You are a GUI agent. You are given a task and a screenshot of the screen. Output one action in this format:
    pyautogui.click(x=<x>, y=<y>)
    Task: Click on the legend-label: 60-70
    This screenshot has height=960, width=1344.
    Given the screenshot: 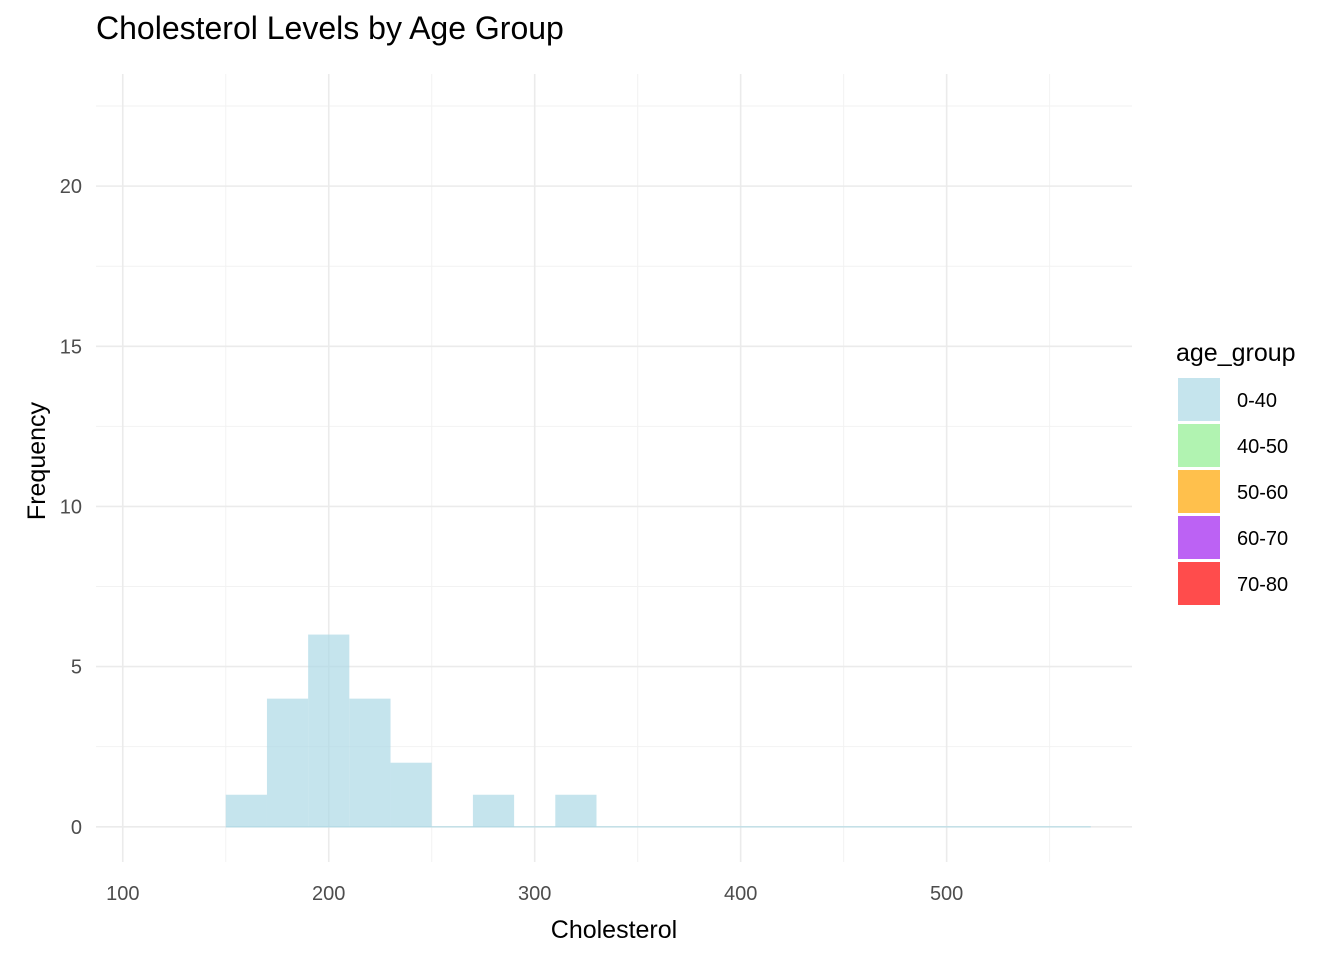 What is the action you would take?
    pyautogui.click(x=1262, y=539)
    